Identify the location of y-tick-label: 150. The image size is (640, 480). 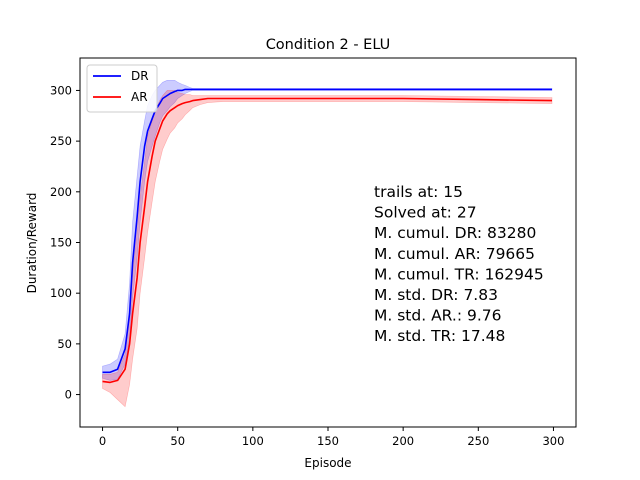
(61, 243).